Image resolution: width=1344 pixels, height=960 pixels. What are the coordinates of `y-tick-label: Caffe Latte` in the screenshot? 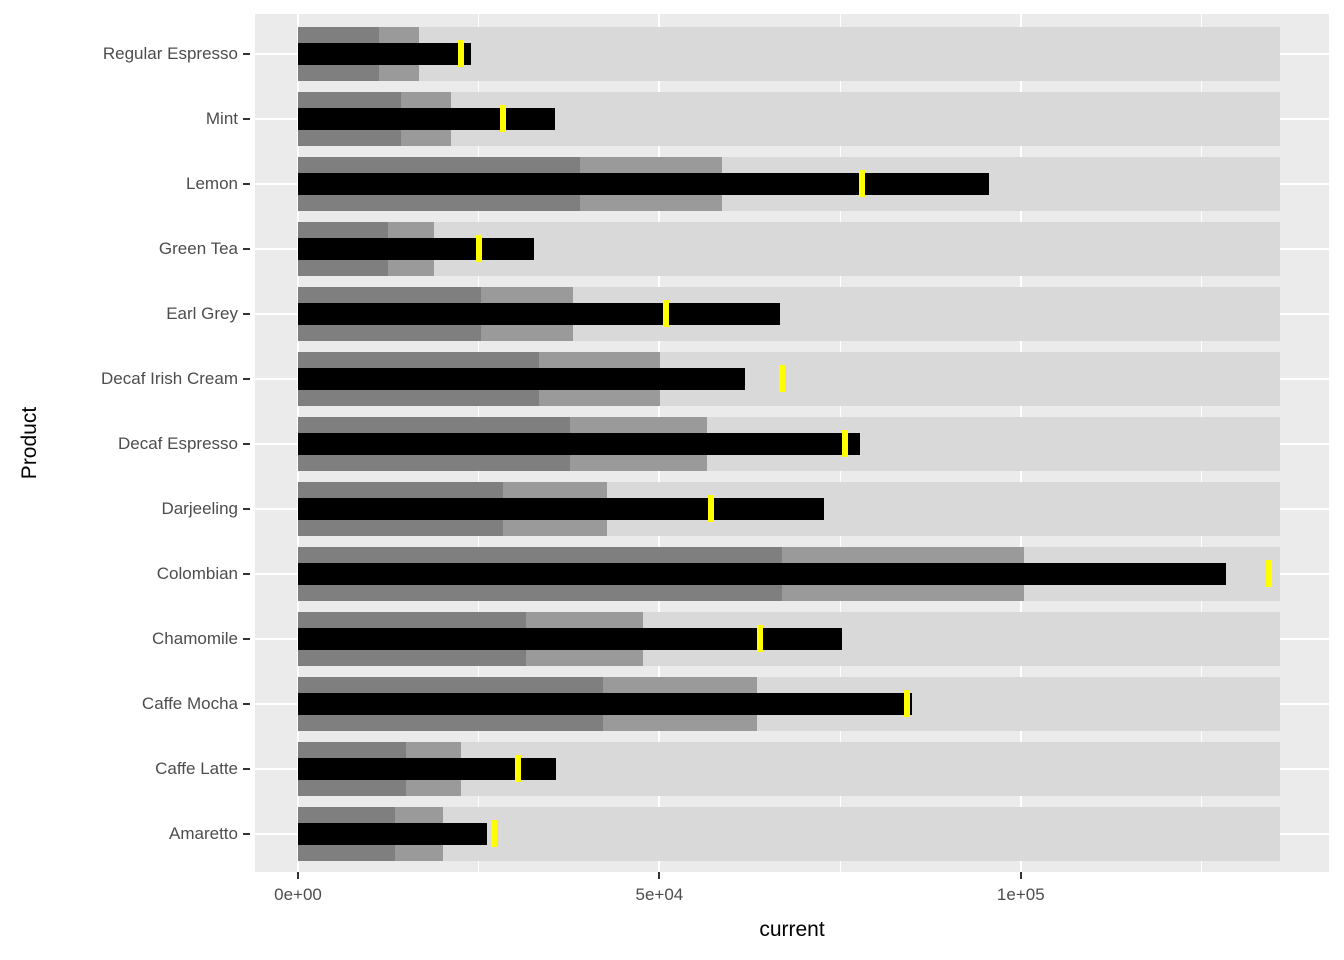 It's located at (196, 768).